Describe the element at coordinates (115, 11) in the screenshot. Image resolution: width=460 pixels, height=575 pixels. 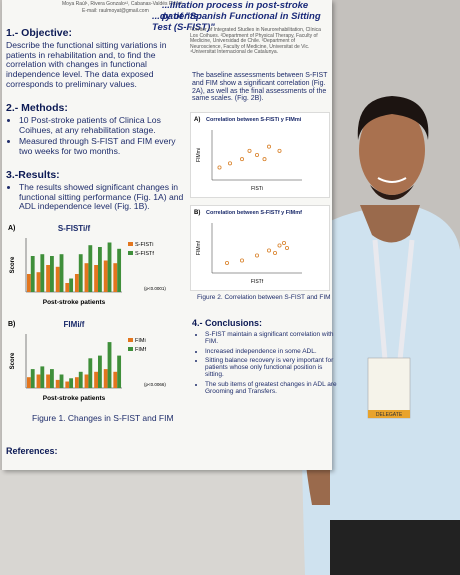
I see `email: E-mail: raulmoyat@gmail.com` at that location.